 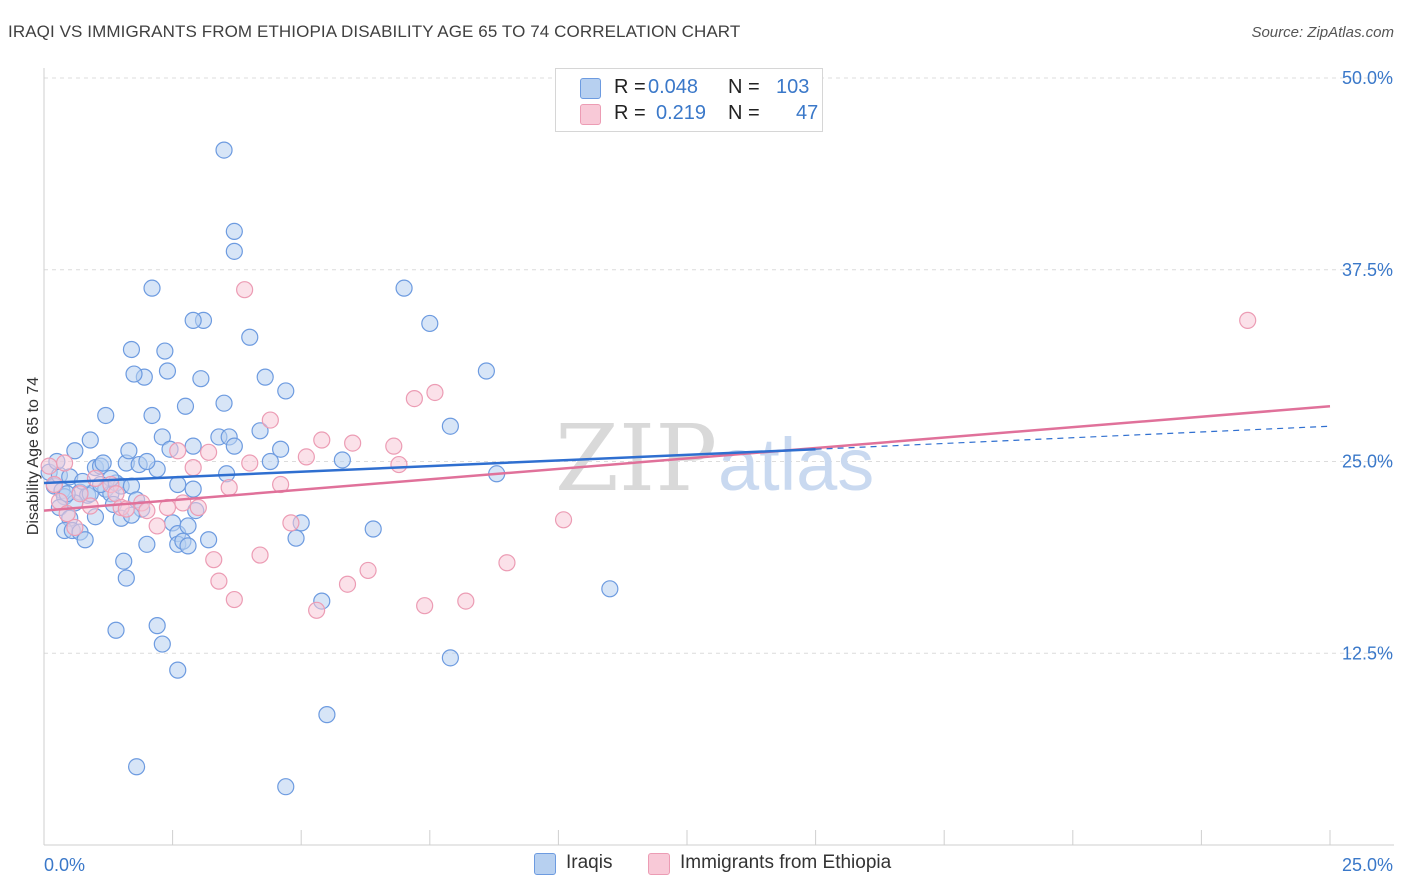 What do you see at coordinates (744, 87) in the screenshot?
I see `n-label: N =` at bounding box center [744, 87].